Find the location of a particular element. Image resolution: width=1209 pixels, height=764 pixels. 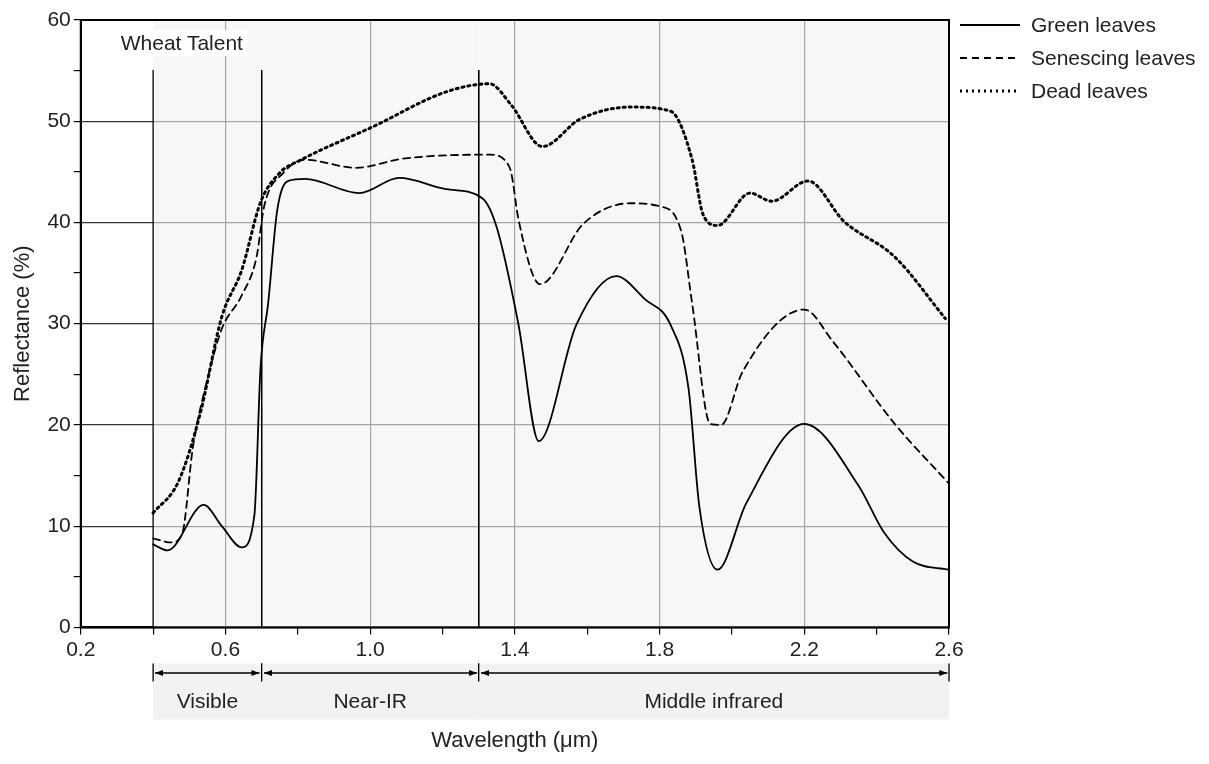

annotation: Wheat Talent is located at coordinates (182, 43).